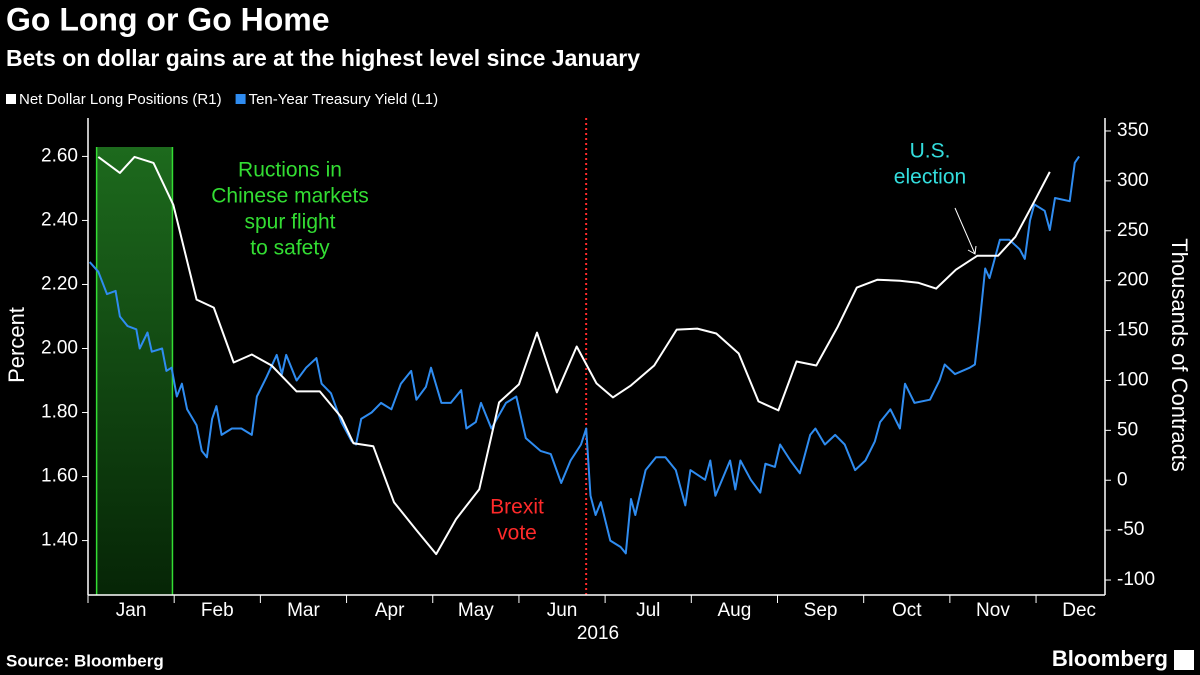  Describe the element at coordinates (1133, 379) in the screenshot. I see `y2-tick-label: 100` at that location.